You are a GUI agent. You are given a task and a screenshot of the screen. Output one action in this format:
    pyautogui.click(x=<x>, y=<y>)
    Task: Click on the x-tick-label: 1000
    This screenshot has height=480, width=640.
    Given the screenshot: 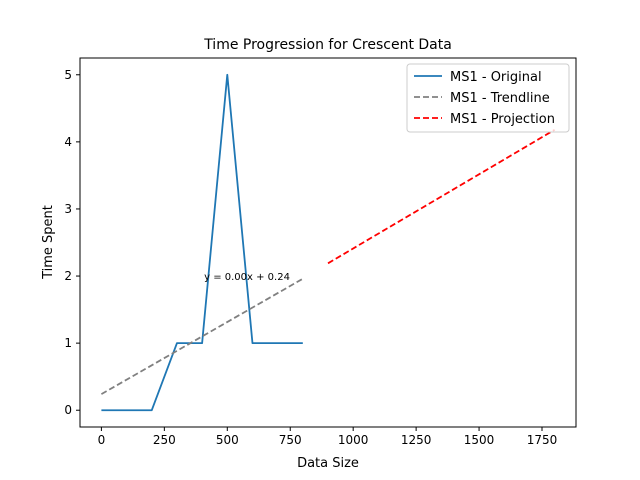 What is the action you would take?
    pyautogui.click(x=353, y=440)
    